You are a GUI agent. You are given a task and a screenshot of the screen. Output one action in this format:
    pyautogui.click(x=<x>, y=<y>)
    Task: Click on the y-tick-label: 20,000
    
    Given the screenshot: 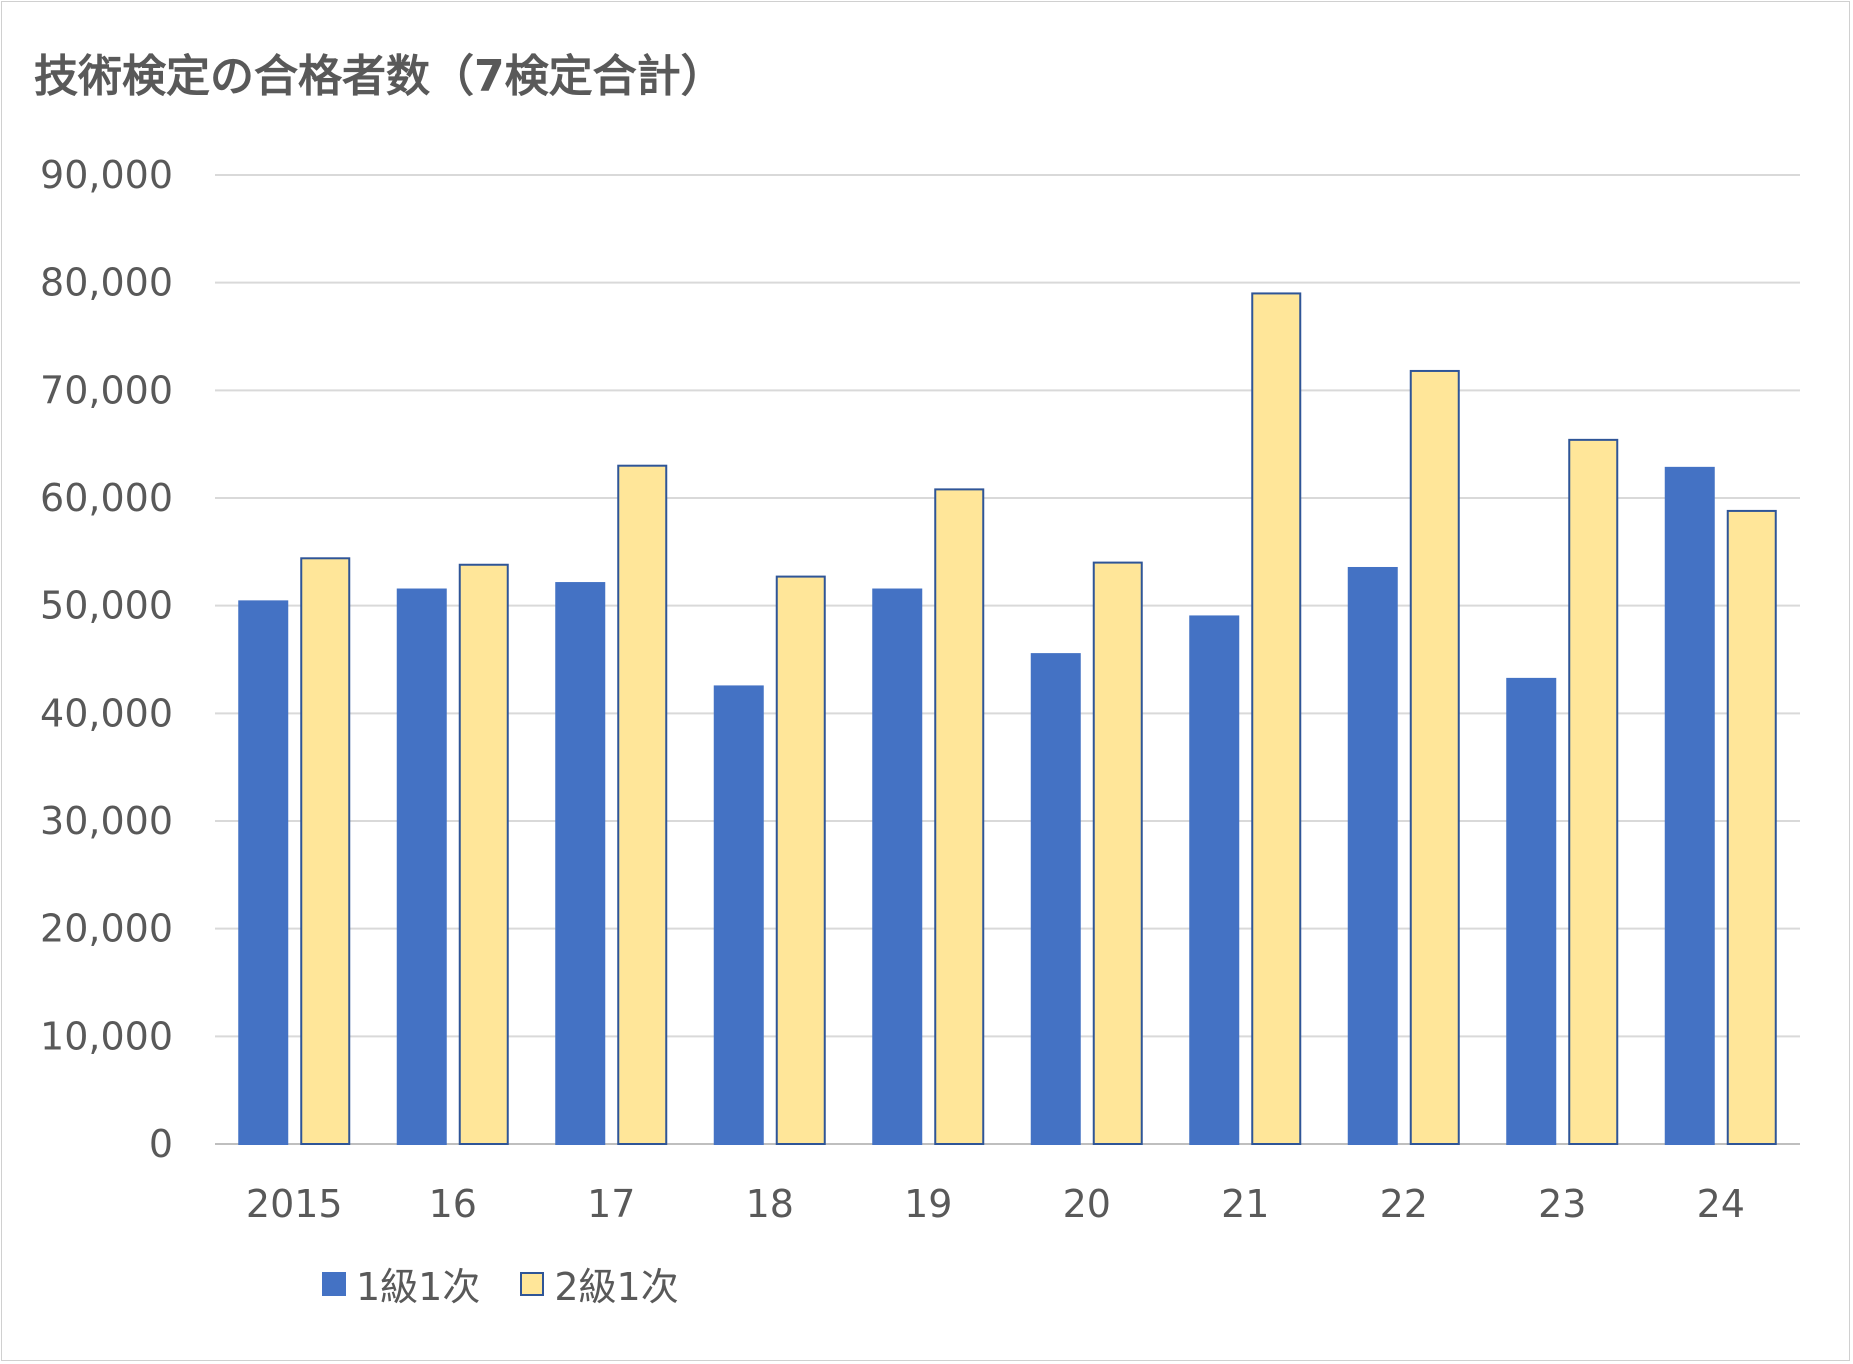 What is the action you would take?
    pyautogui.click(x=106, y=929)
    